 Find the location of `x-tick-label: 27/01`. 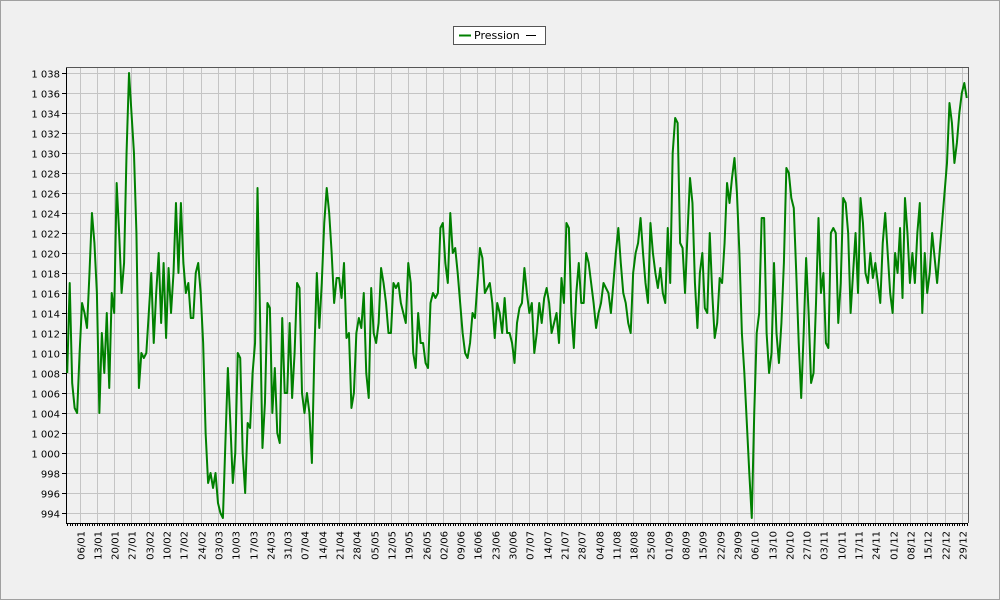

x-tick-label: 27/01 is located at coordinates (133, 545).